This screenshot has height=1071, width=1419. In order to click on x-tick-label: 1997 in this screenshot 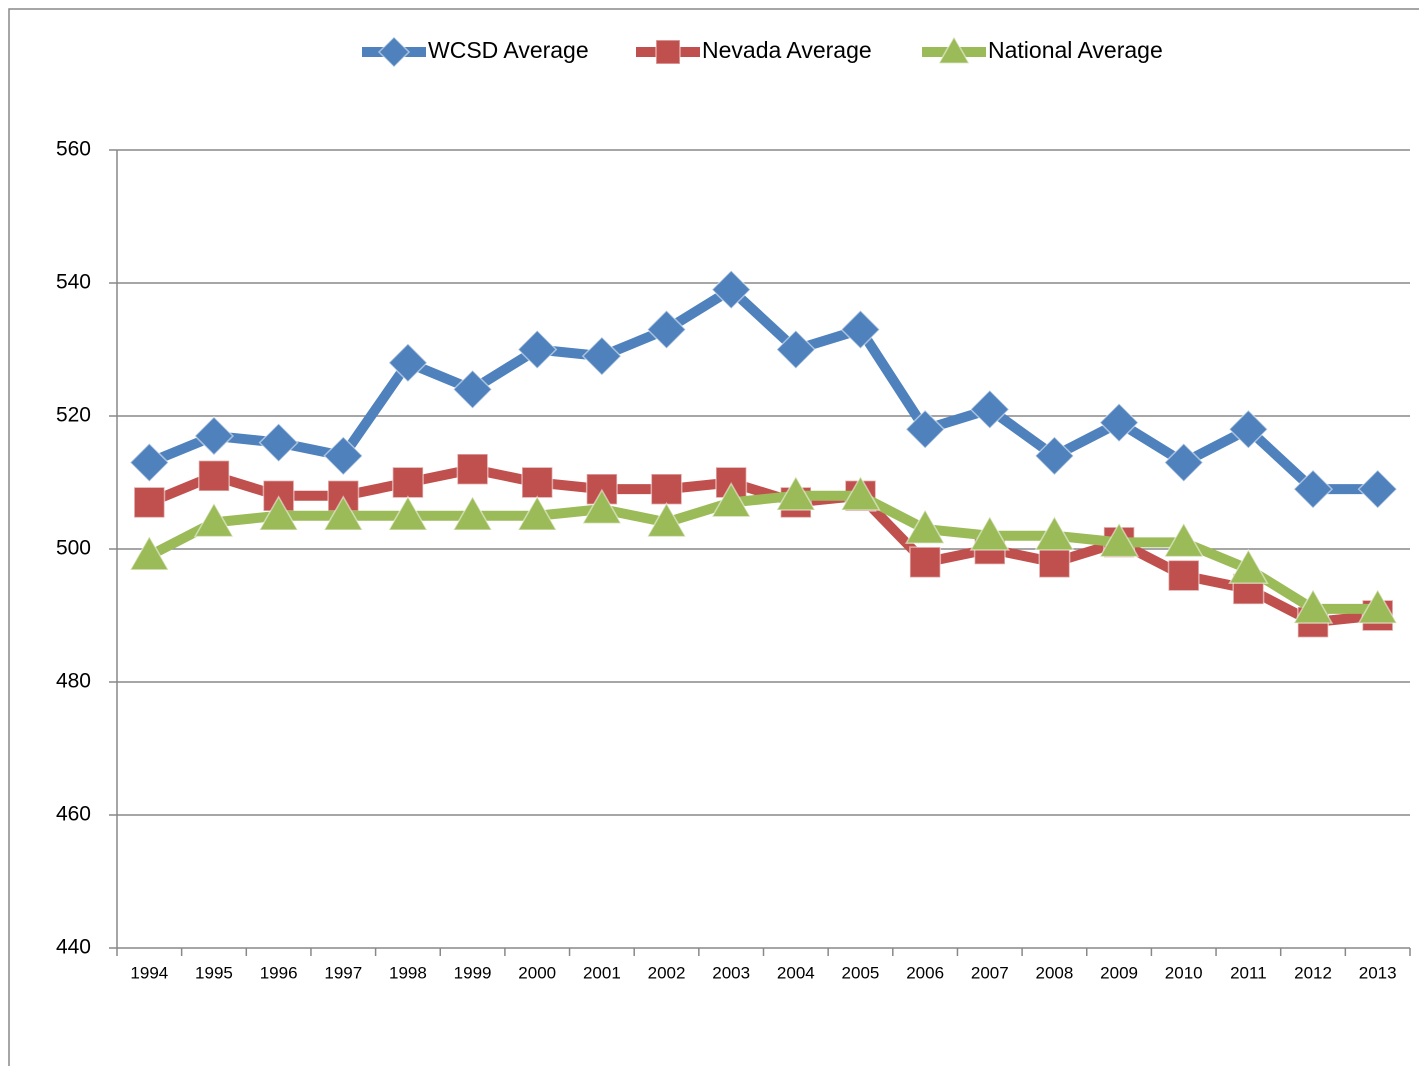, I will do `click(343, 972)`.